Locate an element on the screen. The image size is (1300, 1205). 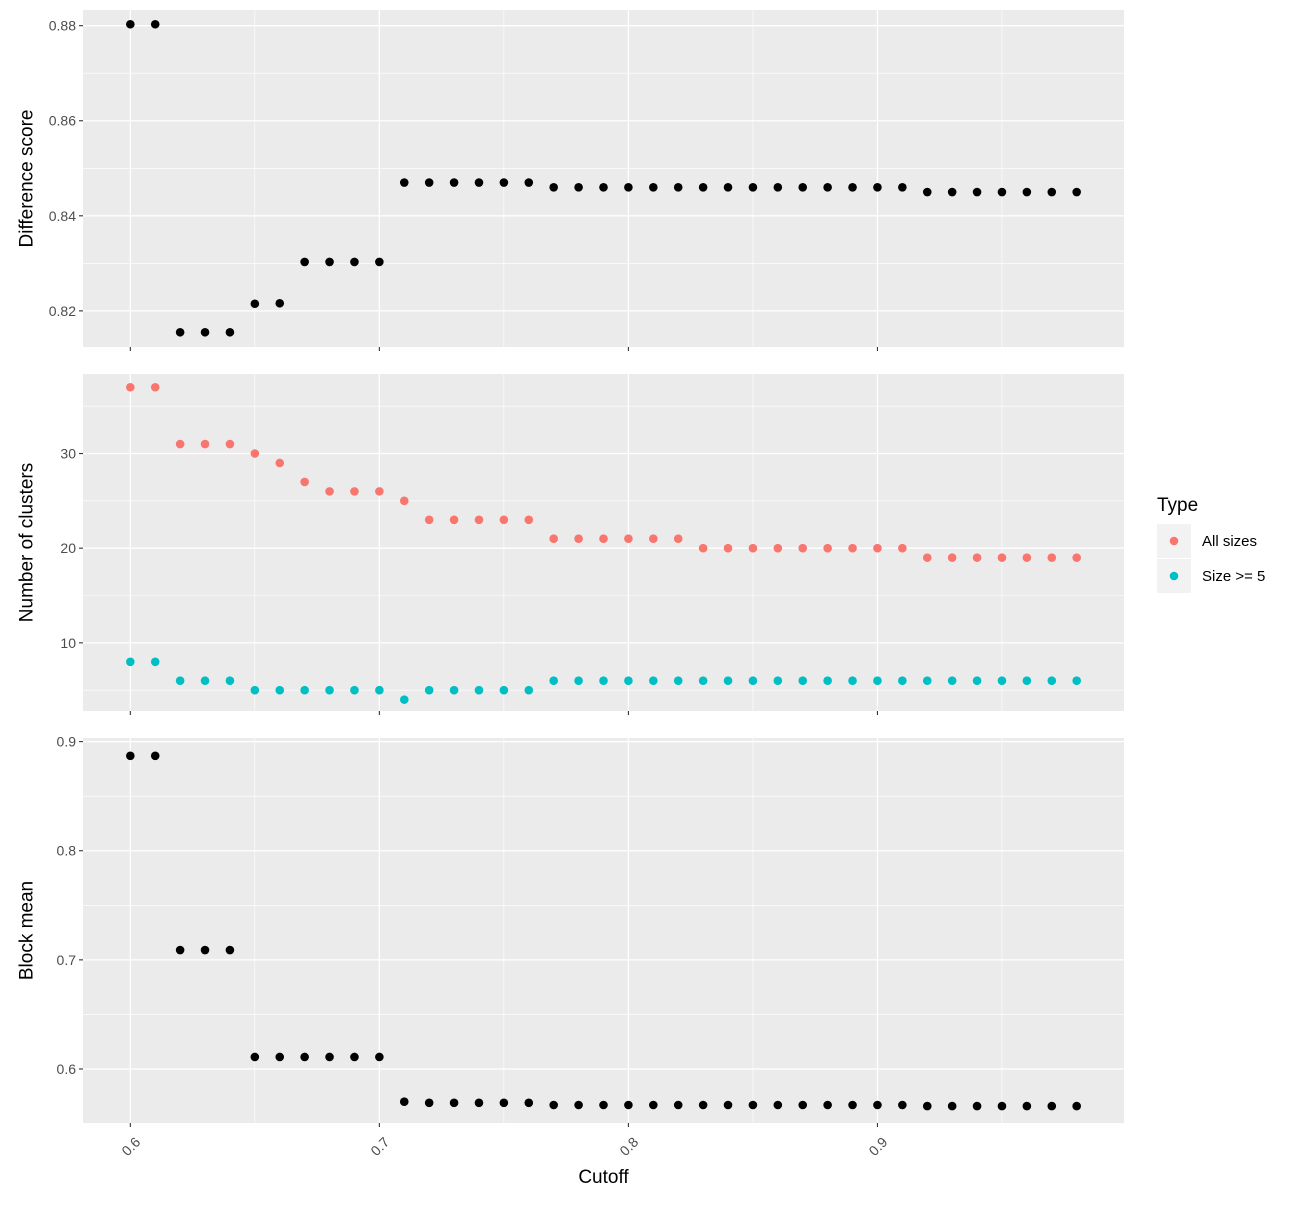
x-tick-label: 0.7 is located at coordinates (379, 1146).